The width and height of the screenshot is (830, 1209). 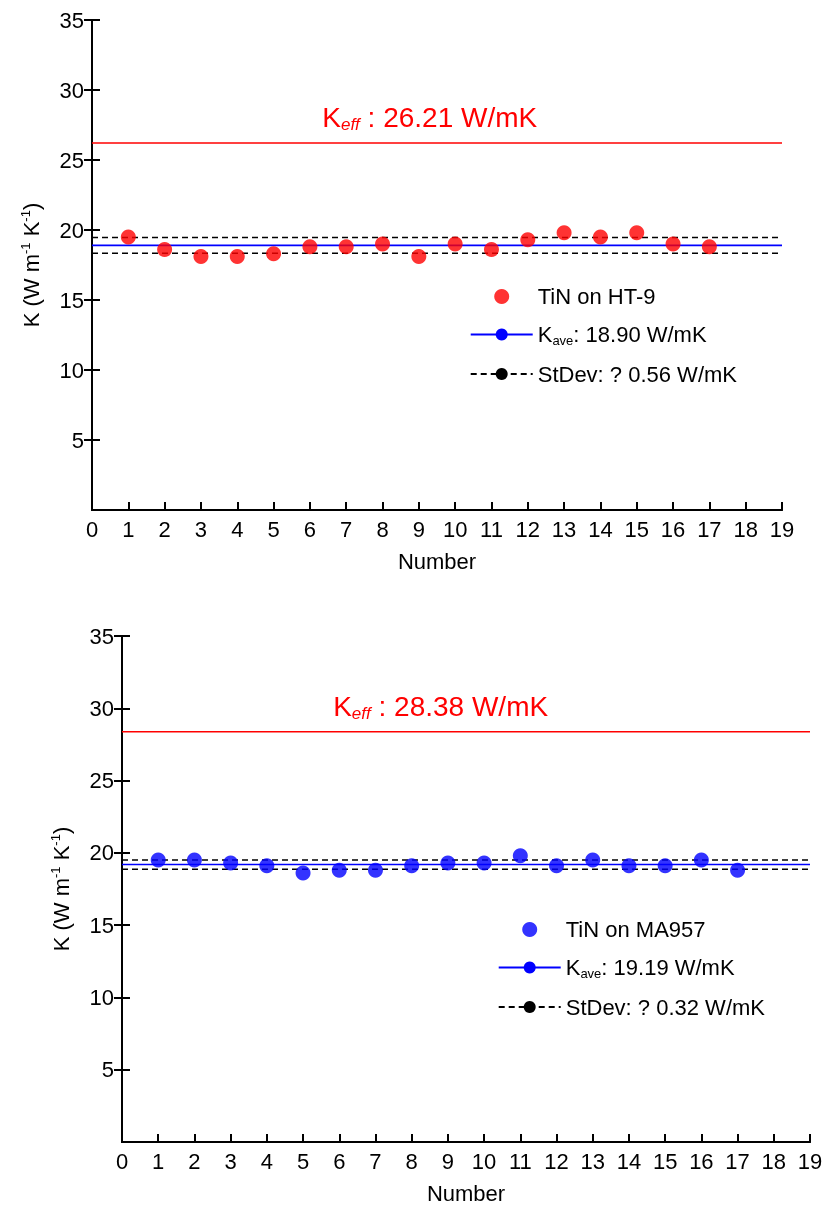 What do you see at coordinates (635, 929) in the screenshot?
I see `legend-label: TiN on MA957` at bounding box center [635, 929].